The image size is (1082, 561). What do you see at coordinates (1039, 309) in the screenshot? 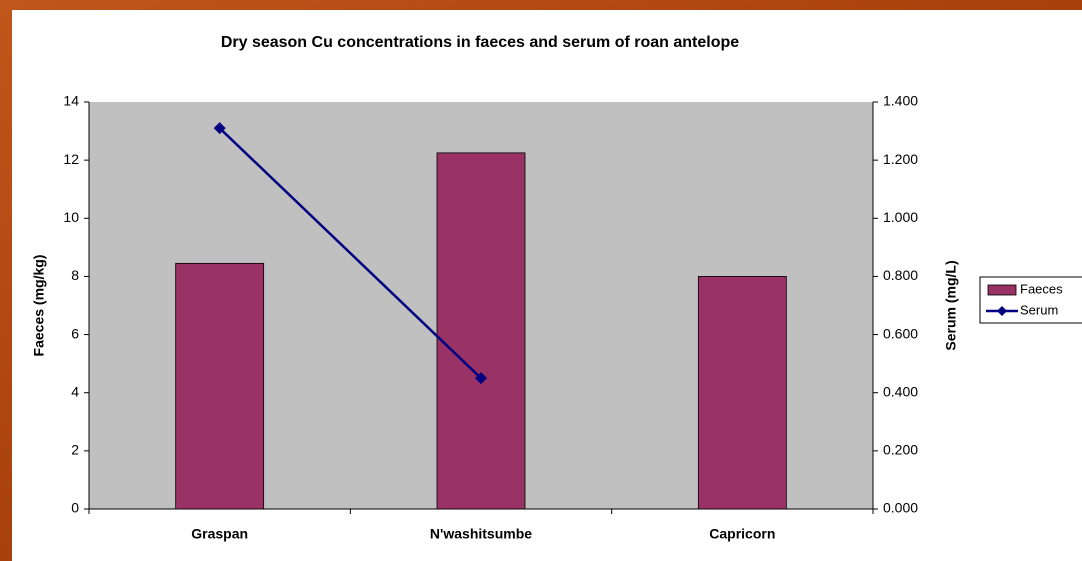
I see `legend-label: Serum` at bounding box center [1039, 309].